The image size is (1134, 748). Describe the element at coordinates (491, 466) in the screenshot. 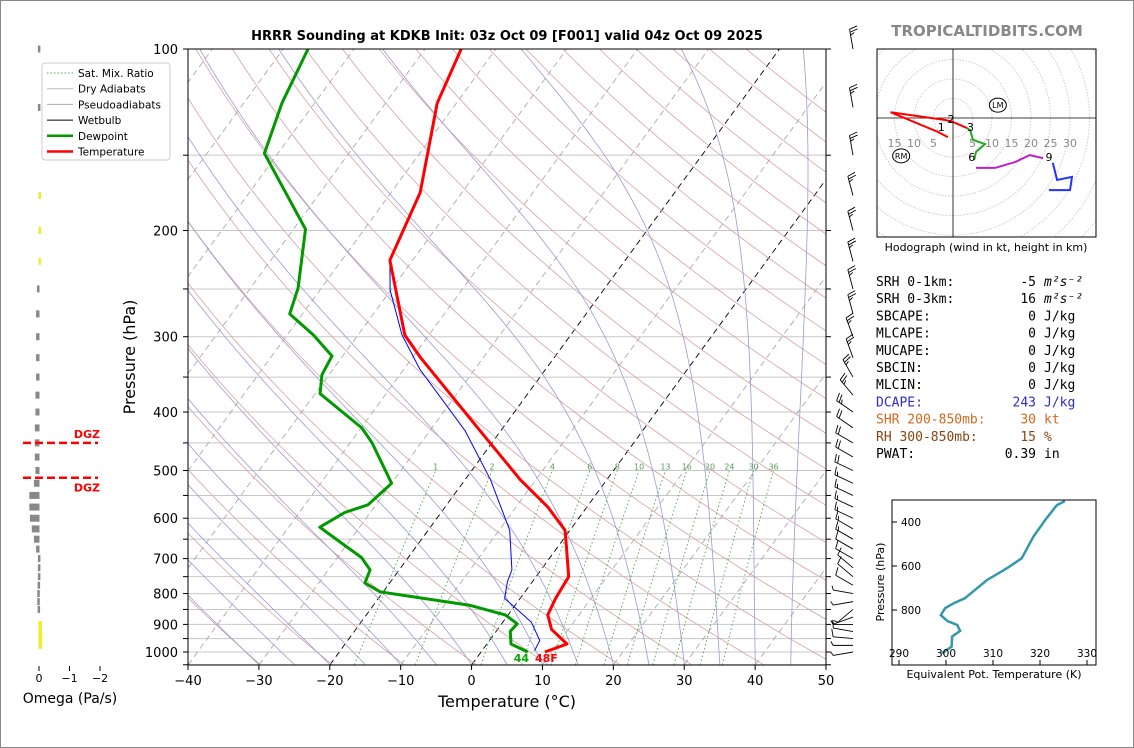

I see `mixing-ratio-label: 2` at that location.